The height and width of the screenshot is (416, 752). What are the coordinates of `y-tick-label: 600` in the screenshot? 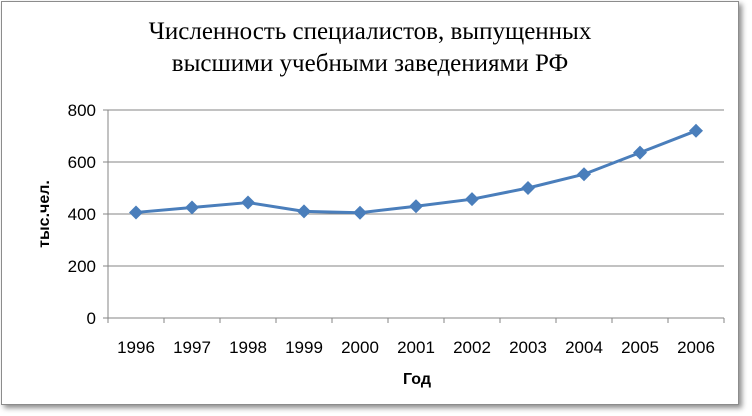 It's located at (82, 162).